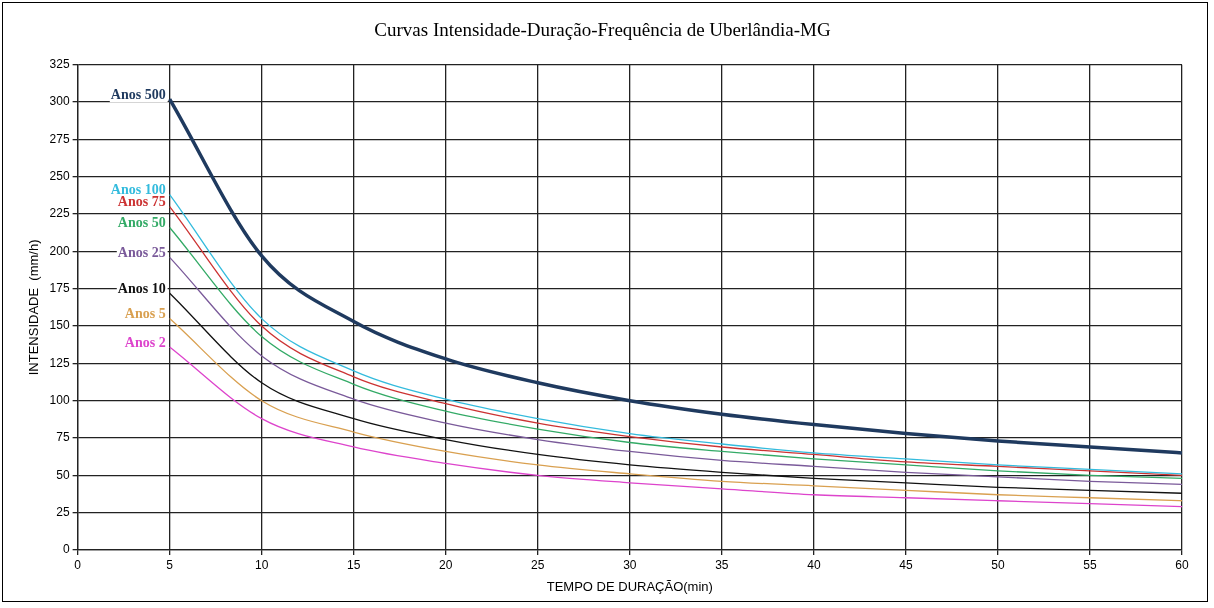  Describe the element at coordinates (630, 564) in the screenshot. I see `x-tick-label: 30` at that location.